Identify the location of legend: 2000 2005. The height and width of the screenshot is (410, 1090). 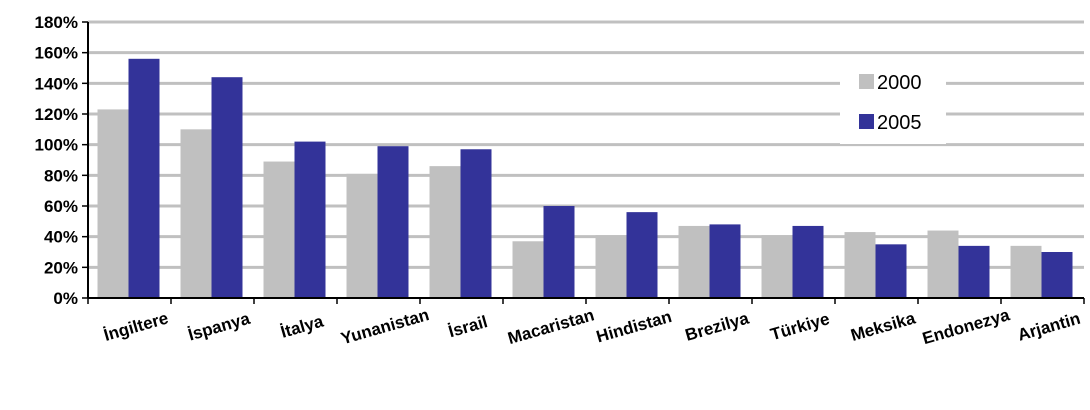
(893, 103).